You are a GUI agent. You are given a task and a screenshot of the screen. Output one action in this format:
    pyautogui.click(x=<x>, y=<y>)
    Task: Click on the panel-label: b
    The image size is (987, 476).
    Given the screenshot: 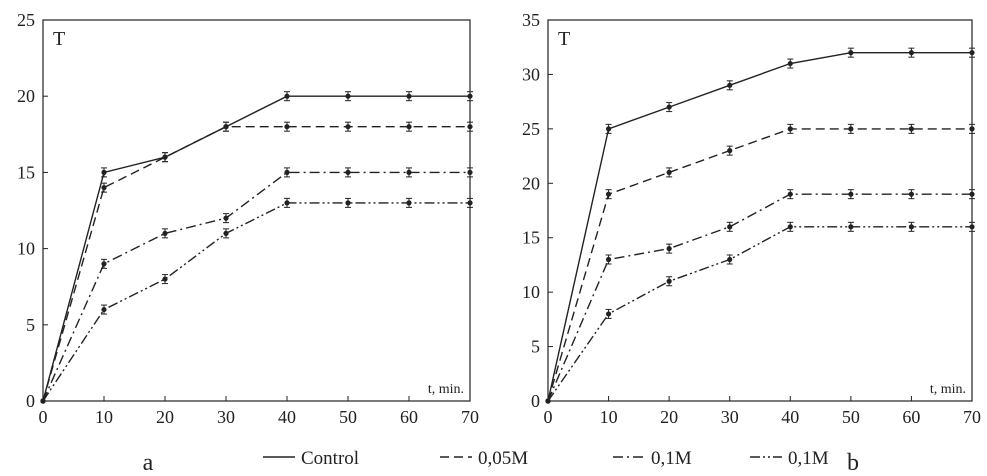 What is the action you would take?
    pyautogui.click(x=853, y=463)
    